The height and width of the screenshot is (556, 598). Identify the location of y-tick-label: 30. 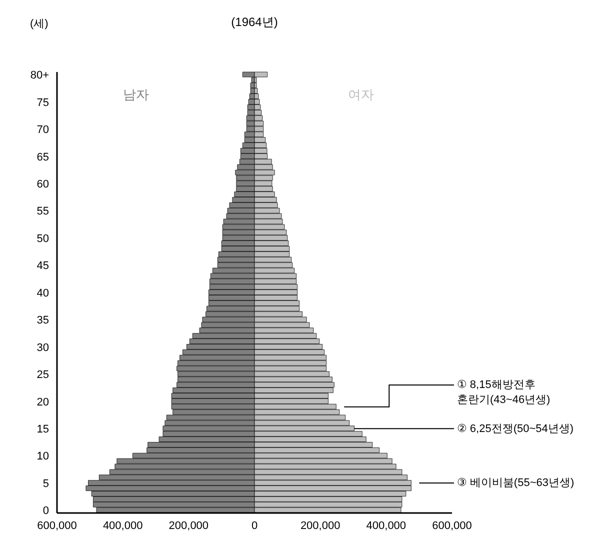
(42, 348).